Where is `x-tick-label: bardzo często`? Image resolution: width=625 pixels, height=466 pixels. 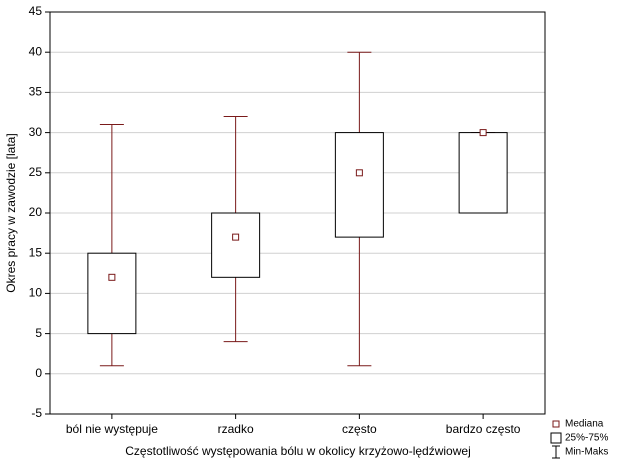 x-tick-label: bardzo często is located at coordinates (483, 429).